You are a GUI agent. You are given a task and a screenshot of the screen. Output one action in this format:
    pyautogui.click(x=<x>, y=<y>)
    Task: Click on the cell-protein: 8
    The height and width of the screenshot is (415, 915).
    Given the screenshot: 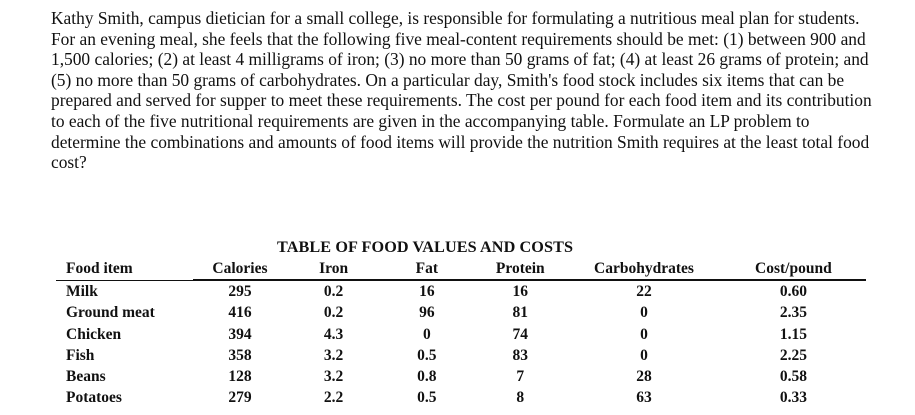 What is the action you would take?
    pyautogui.click(x=520, y=398)
    